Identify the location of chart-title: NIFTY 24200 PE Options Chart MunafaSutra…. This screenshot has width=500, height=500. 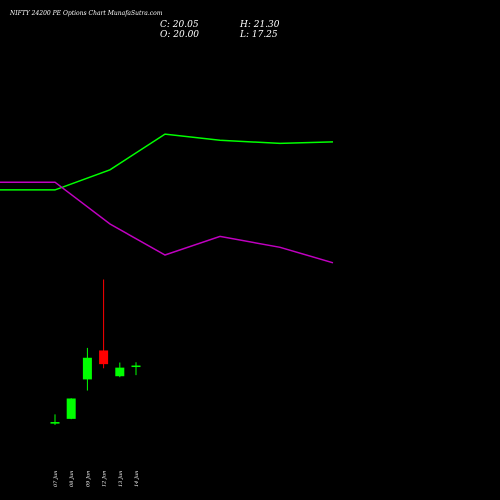
(86, 13).